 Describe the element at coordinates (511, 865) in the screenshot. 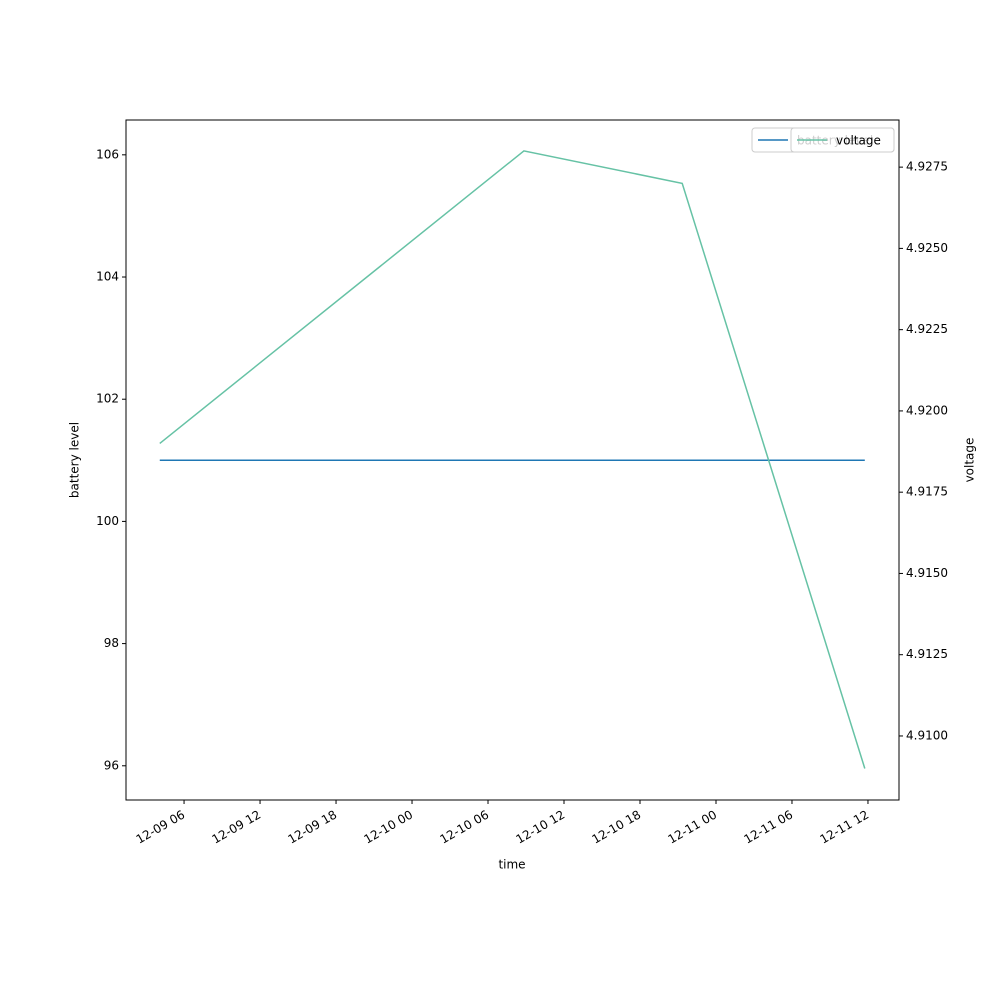

I see `x-axis-label: time` at that location.